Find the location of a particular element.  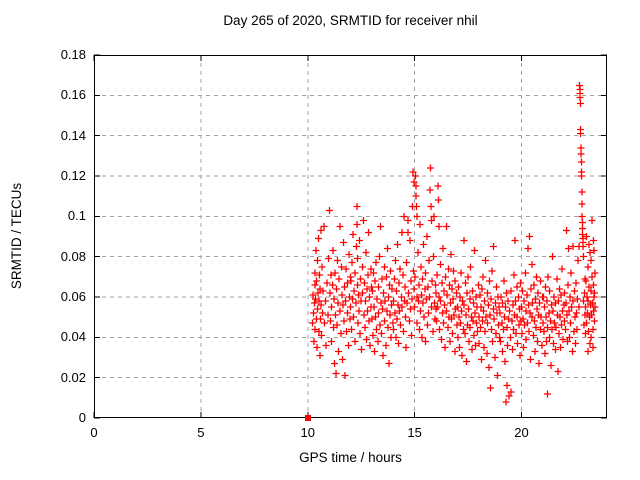

x-tick-label: 10 is located at coordinates (307, 432).